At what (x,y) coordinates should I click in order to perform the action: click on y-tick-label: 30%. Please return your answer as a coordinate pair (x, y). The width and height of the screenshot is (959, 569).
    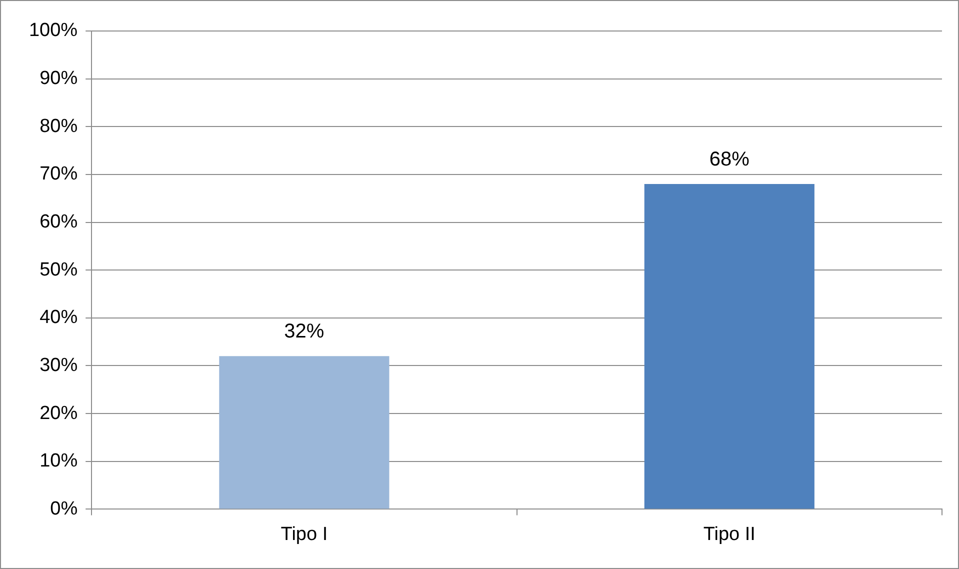
    Looking at the image, I should click on (59, 365).